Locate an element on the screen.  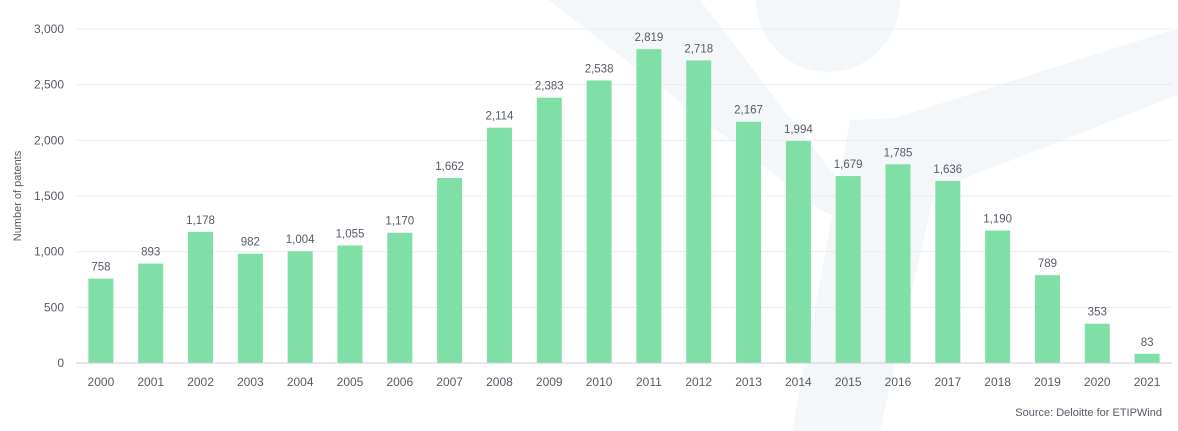
x-tick-label: 2002 is located at coordinates (200, 382).